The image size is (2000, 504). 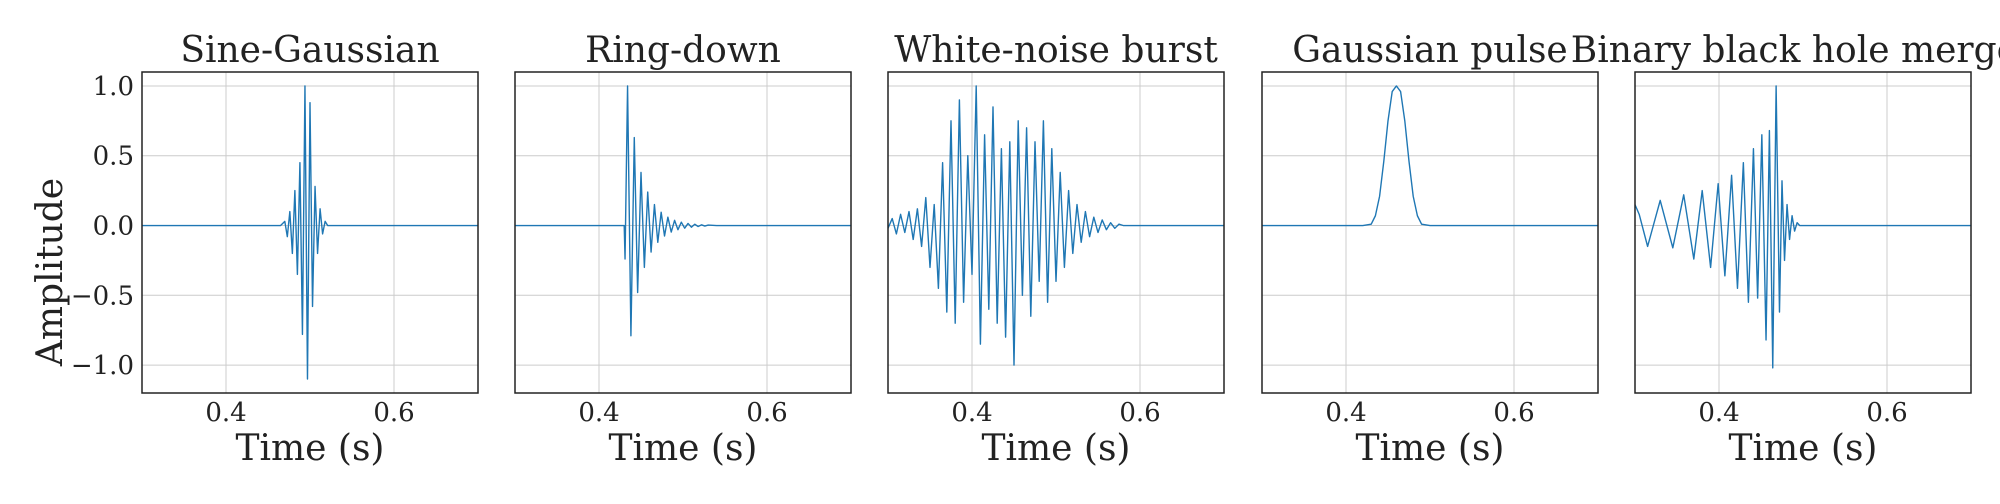 I want to click on y-tick-label: 0.5, so click(x=113, y=157).